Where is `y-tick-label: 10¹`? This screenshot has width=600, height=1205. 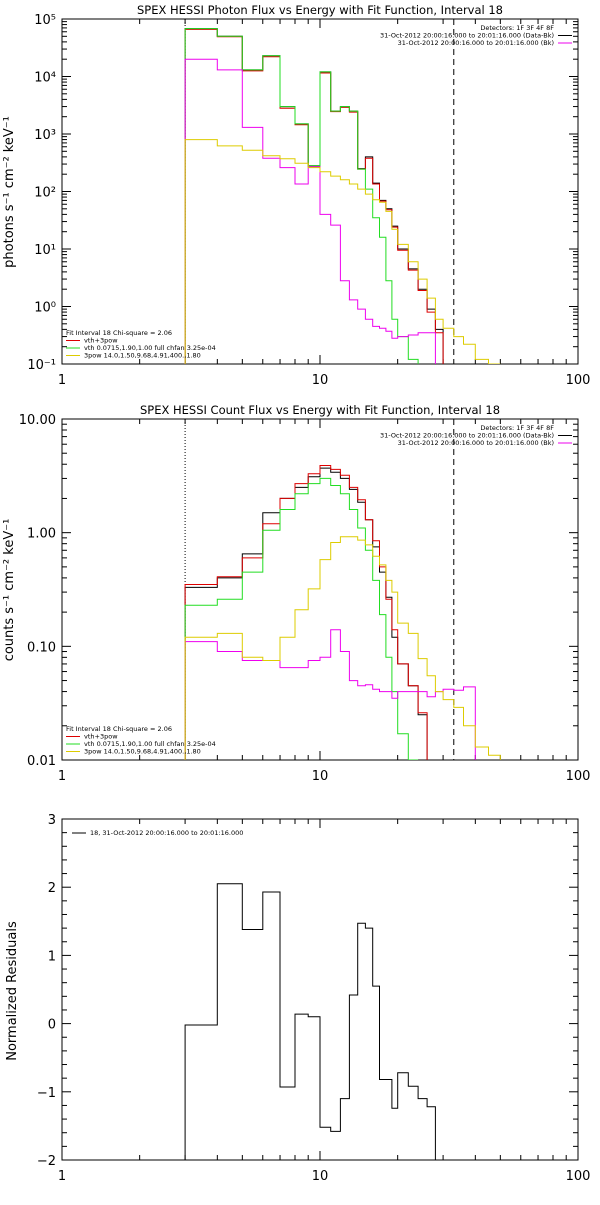
y-tick-label: 10¹ is located at coordinates (45, 250).